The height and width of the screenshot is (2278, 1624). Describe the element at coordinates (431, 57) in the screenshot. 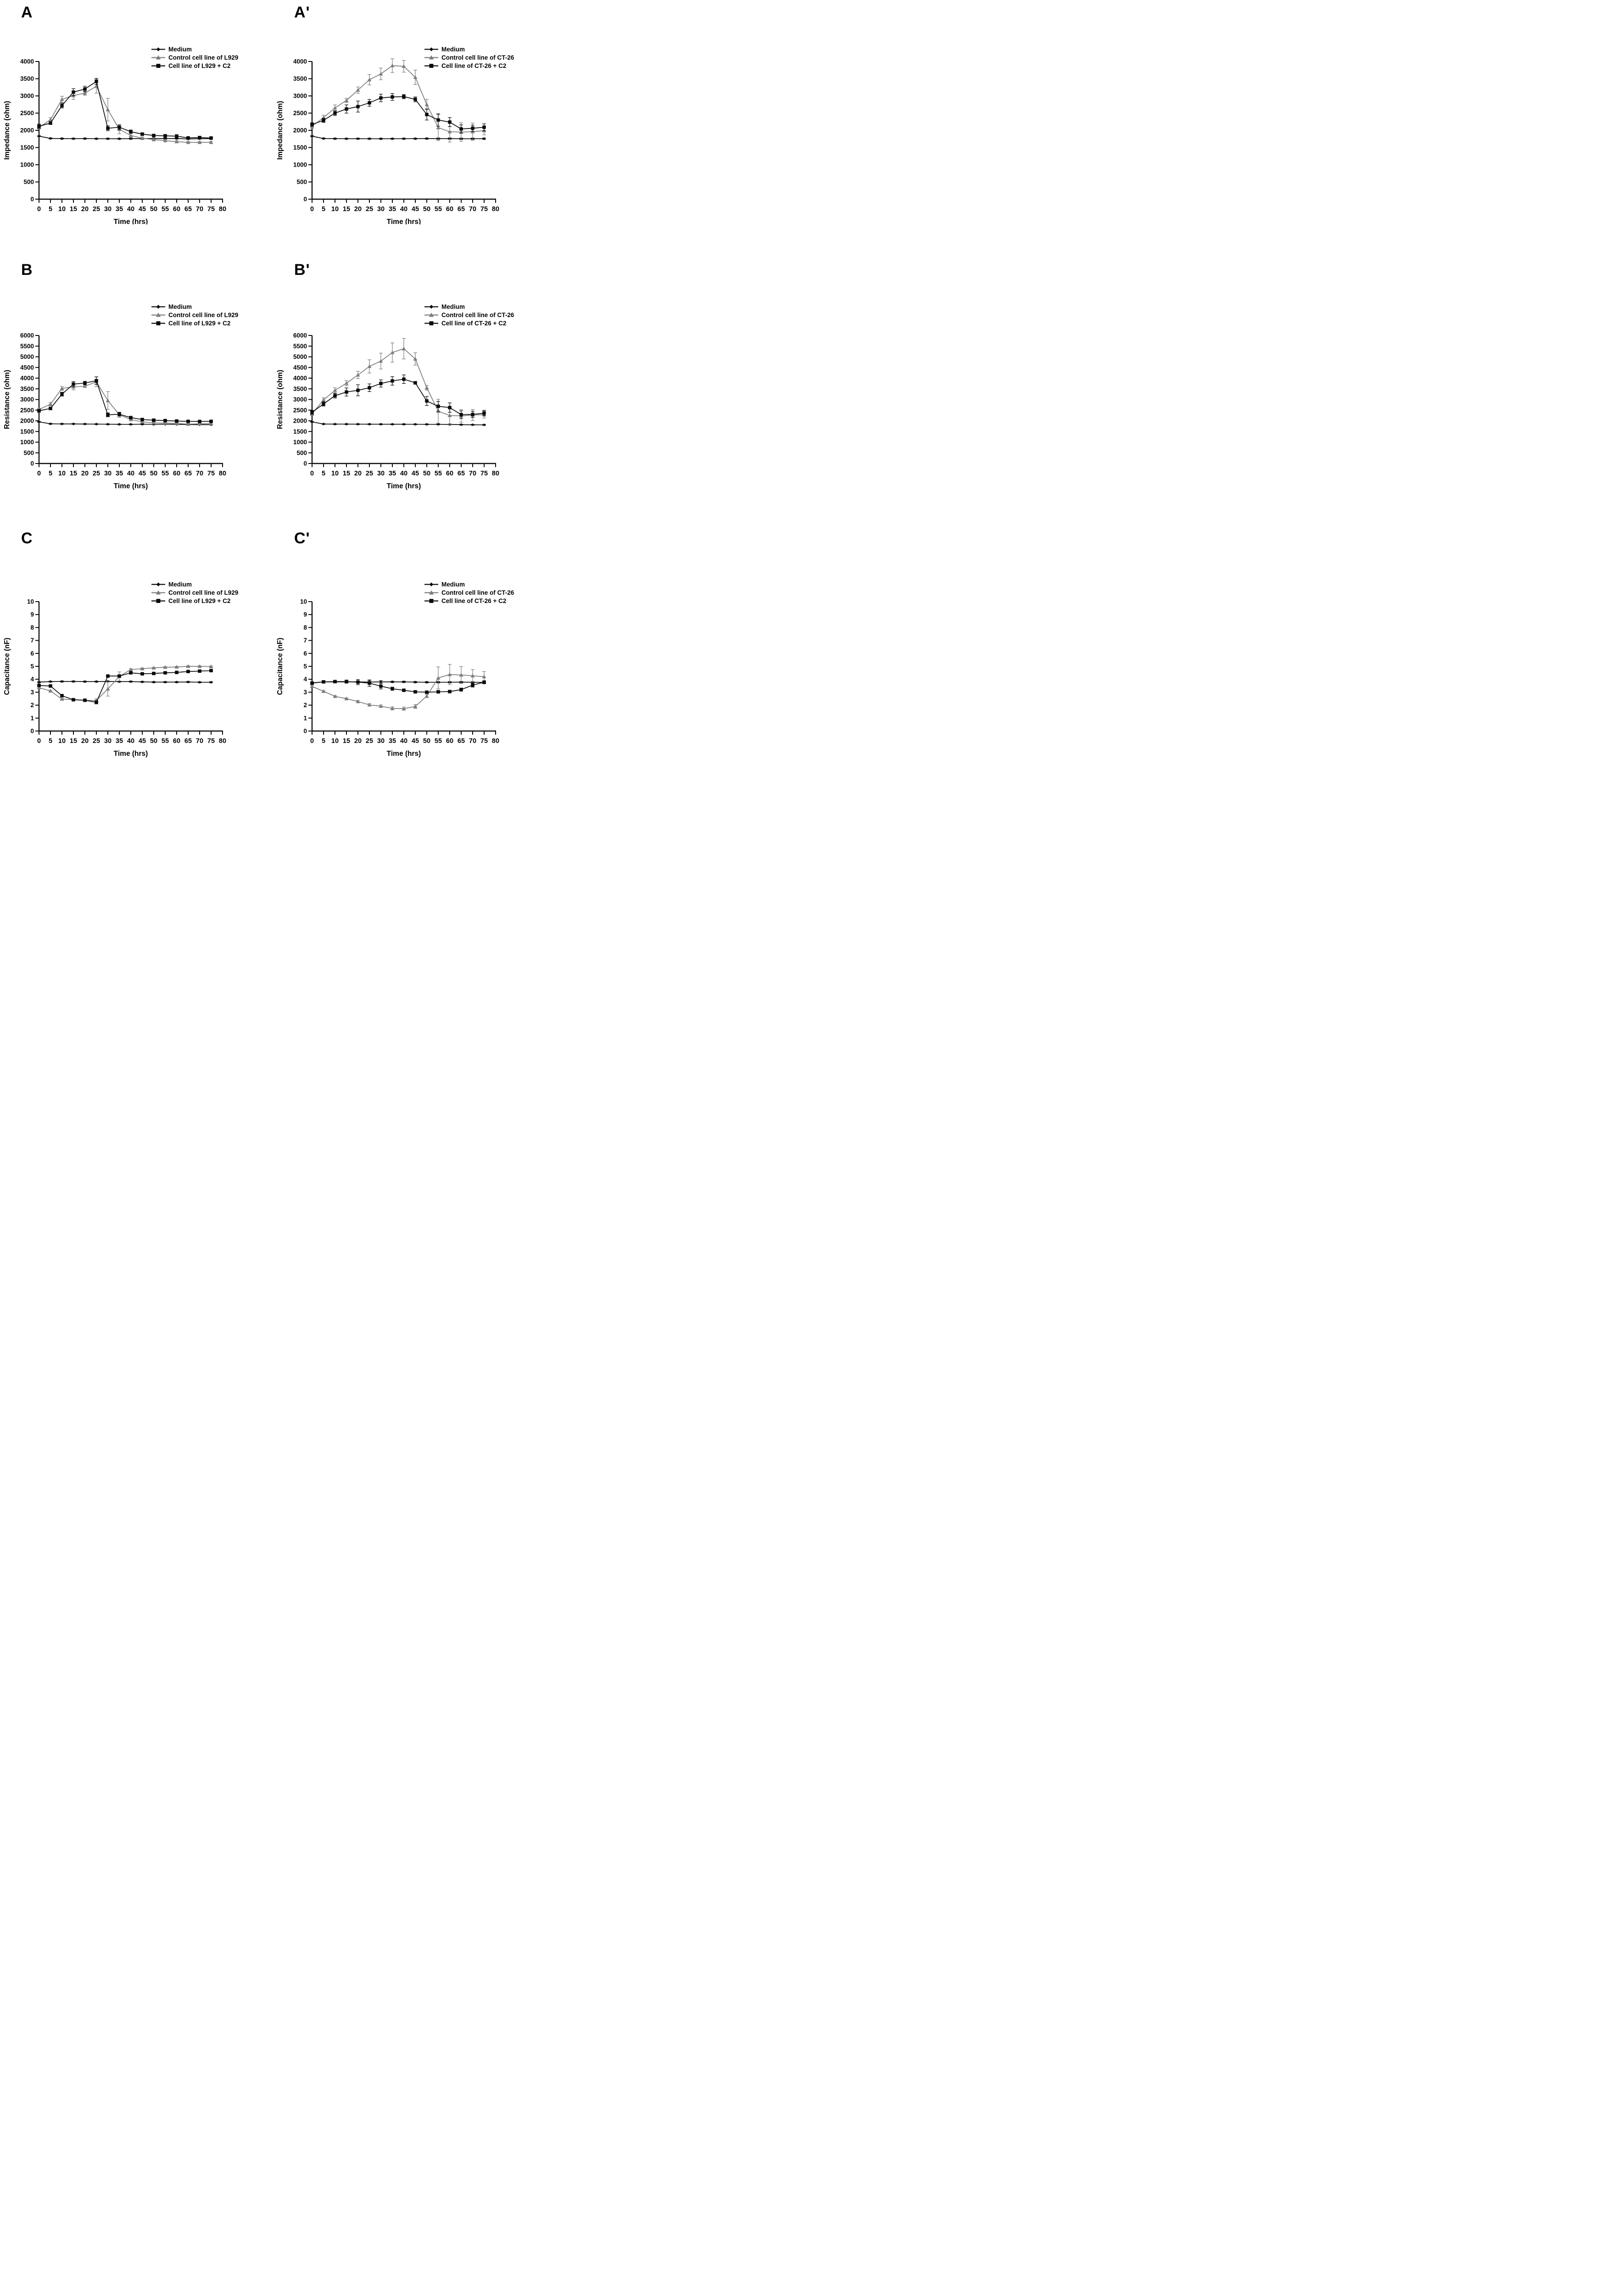

I see `triangle-legend-icon` at that location.